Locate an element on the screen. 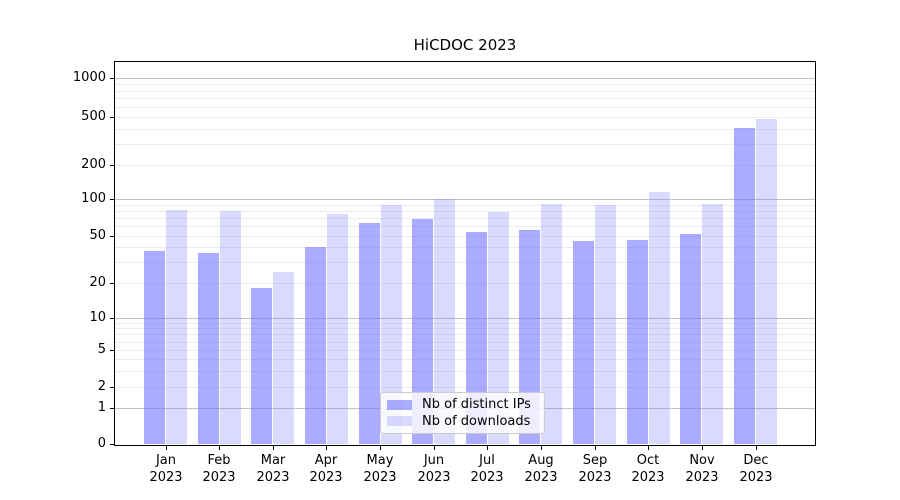 The height and width of the screenshot is (500, 900). bar-nb-of-downloads-aug-2023 is located at coordinates (552, 324).